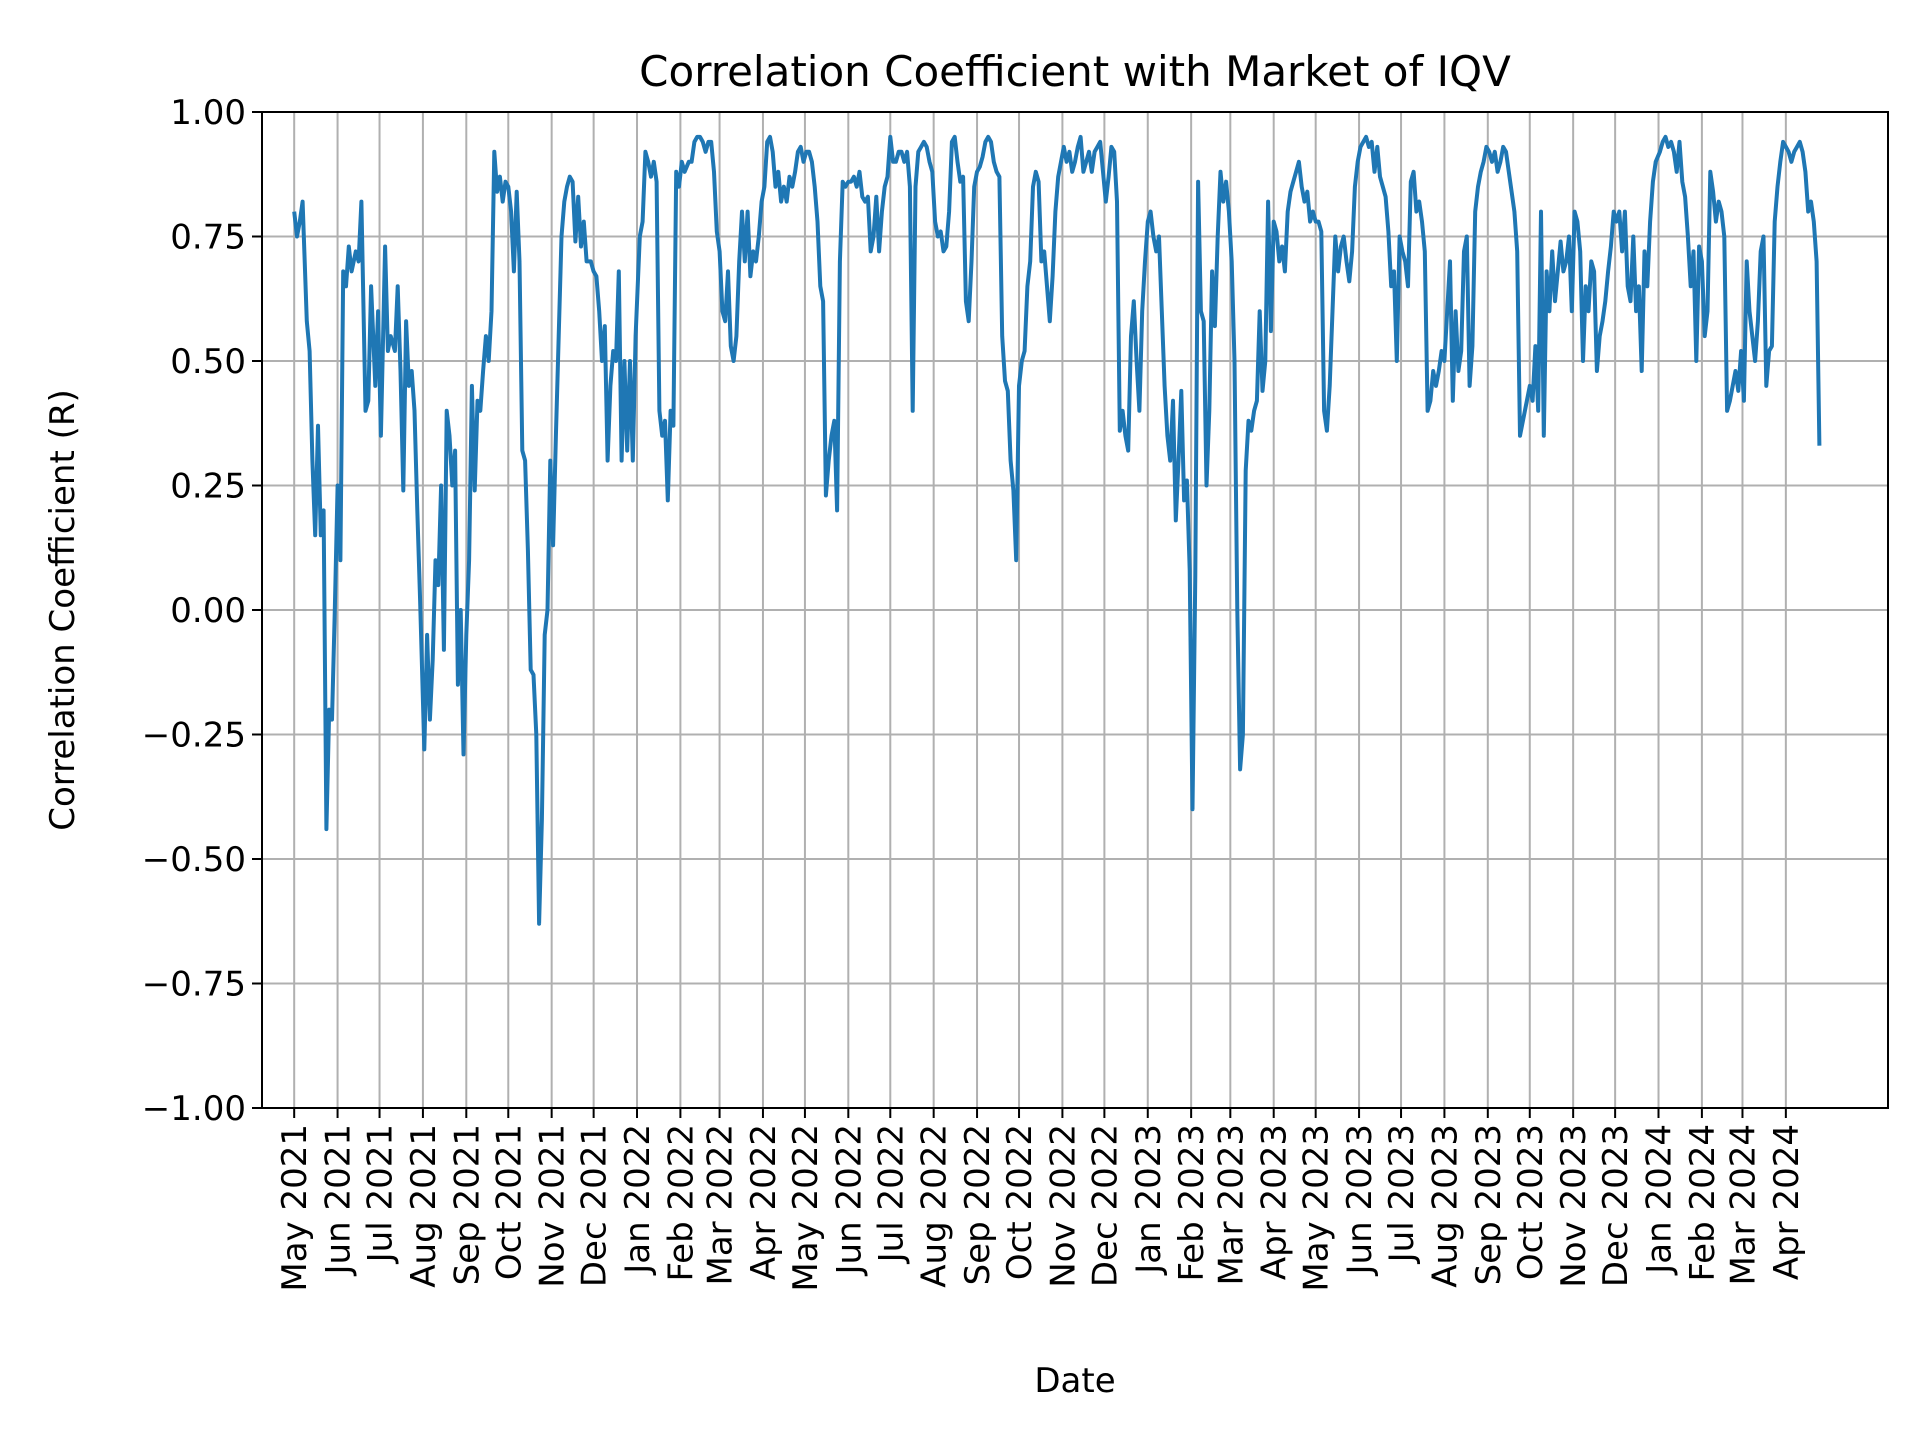 The image size is (1920, 1440). I want to click on x-tick-label: Nov 2021, so click(553, 1206).